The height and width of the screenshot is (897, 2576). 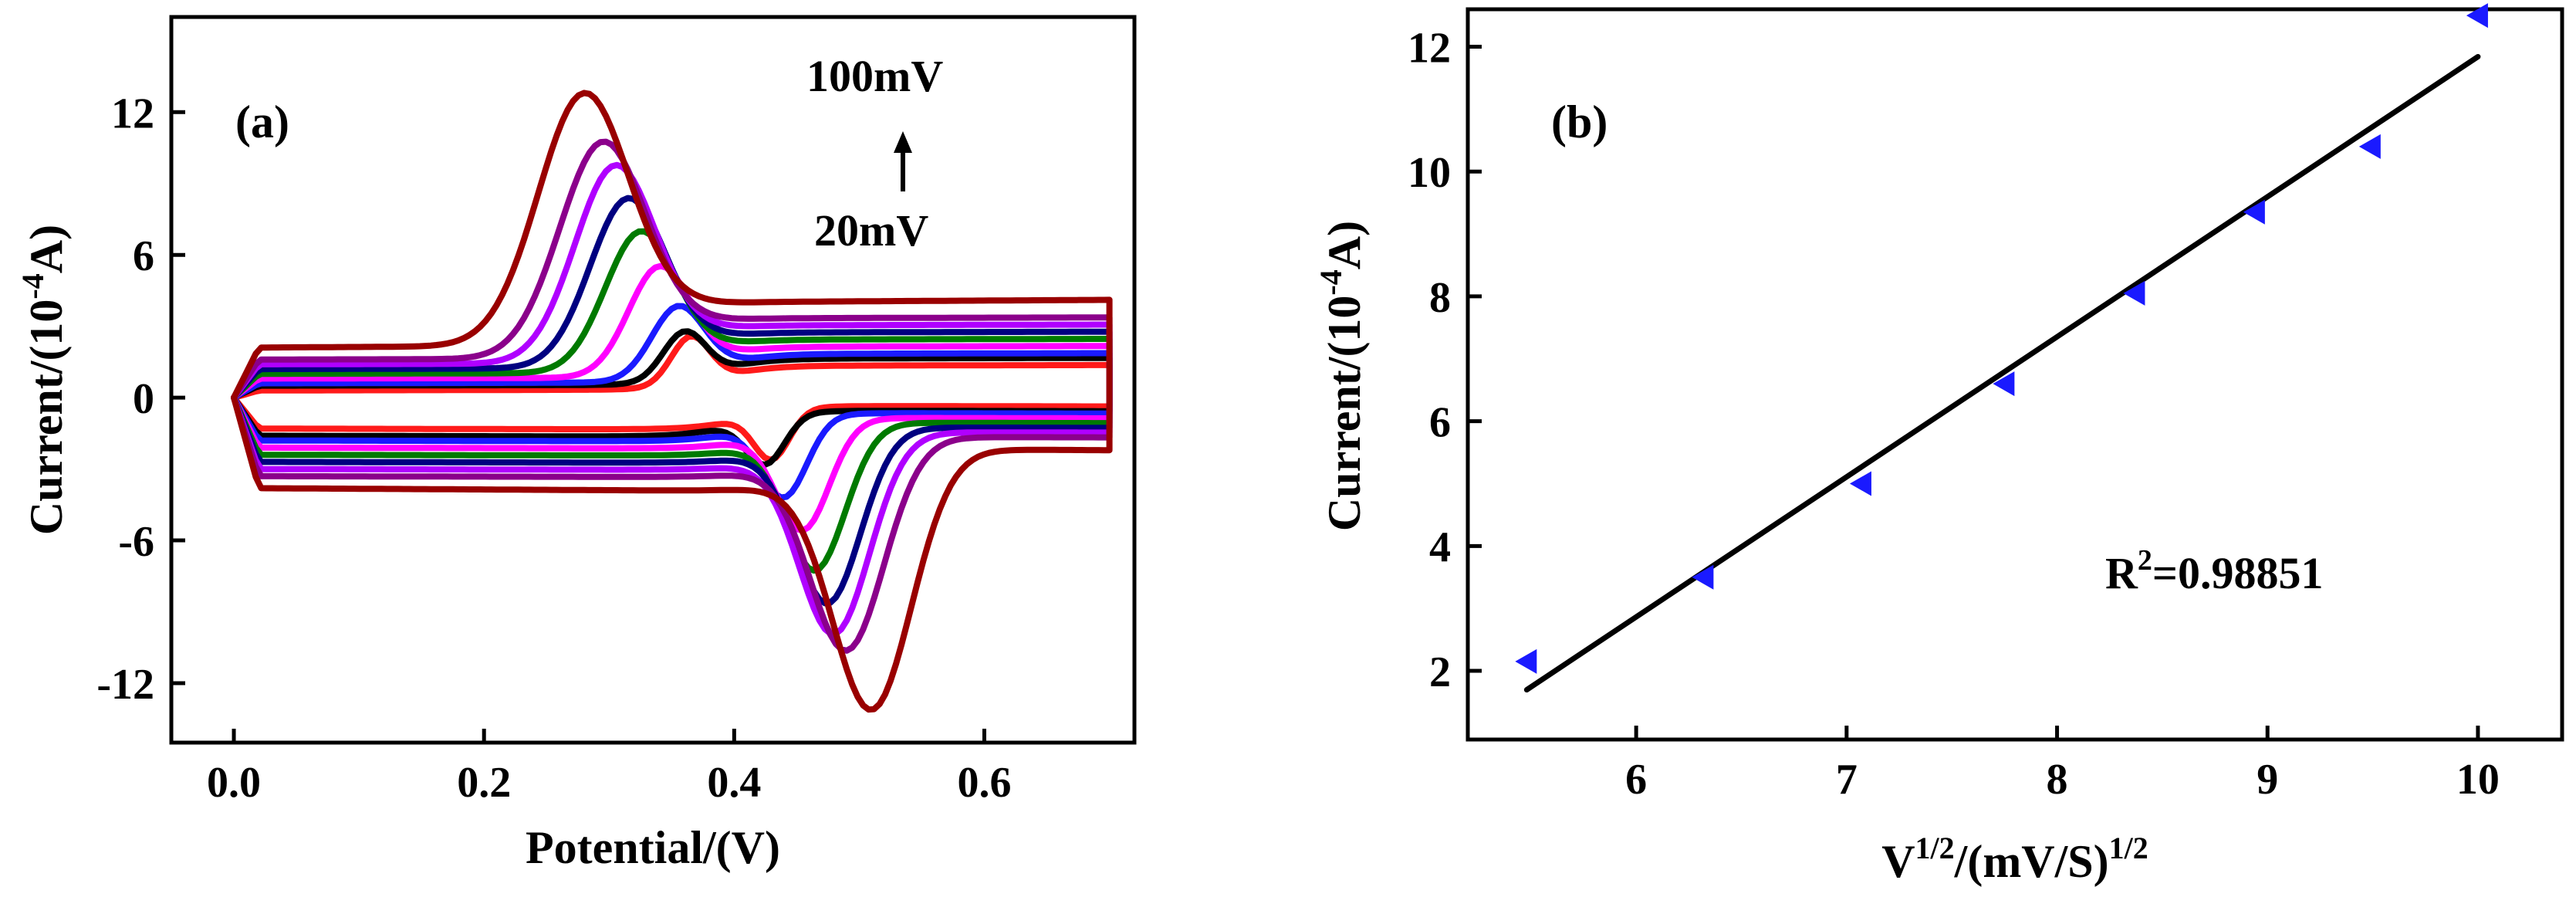 I want to click on cv-y-tick-label: -12, so click(x=125, y=685).